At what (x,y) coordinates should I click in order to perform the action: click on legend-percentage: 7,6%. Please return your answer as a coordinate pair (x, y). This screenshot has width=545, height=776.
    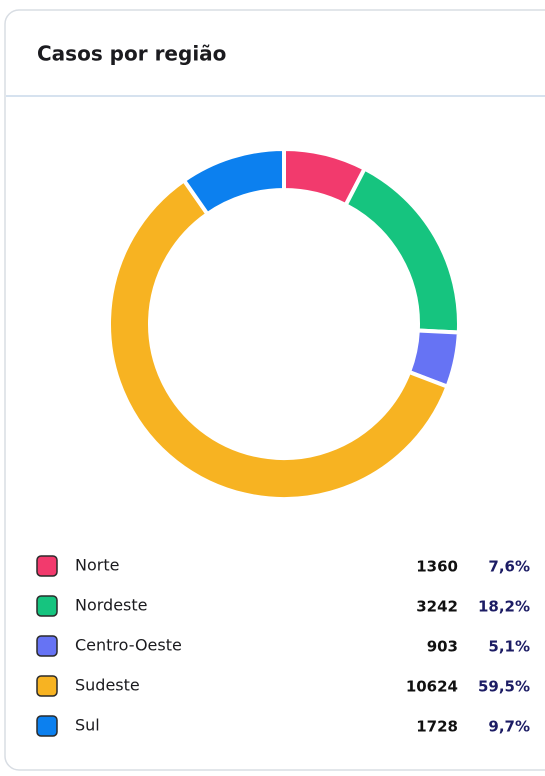
    Looking at the image, I should click on (509, 567).